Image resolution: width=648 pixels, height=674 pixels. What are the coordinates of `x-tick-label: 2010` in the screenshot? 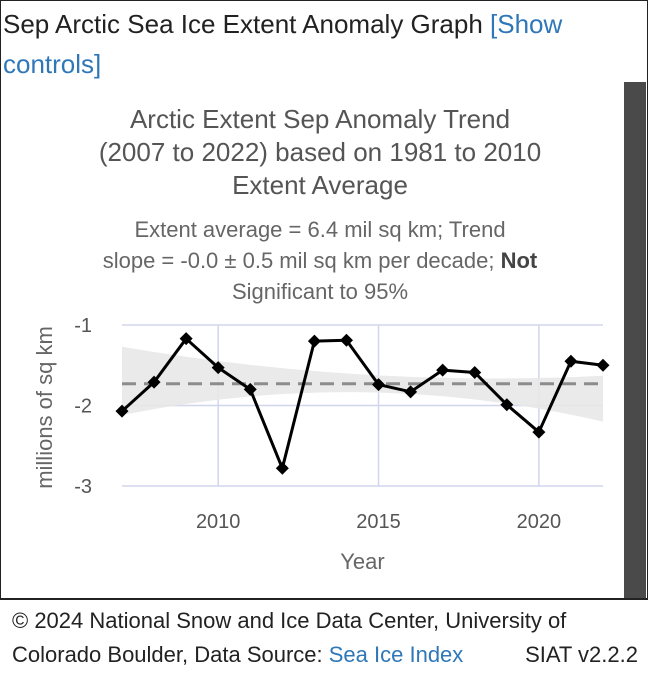 It's located at (218, 522).